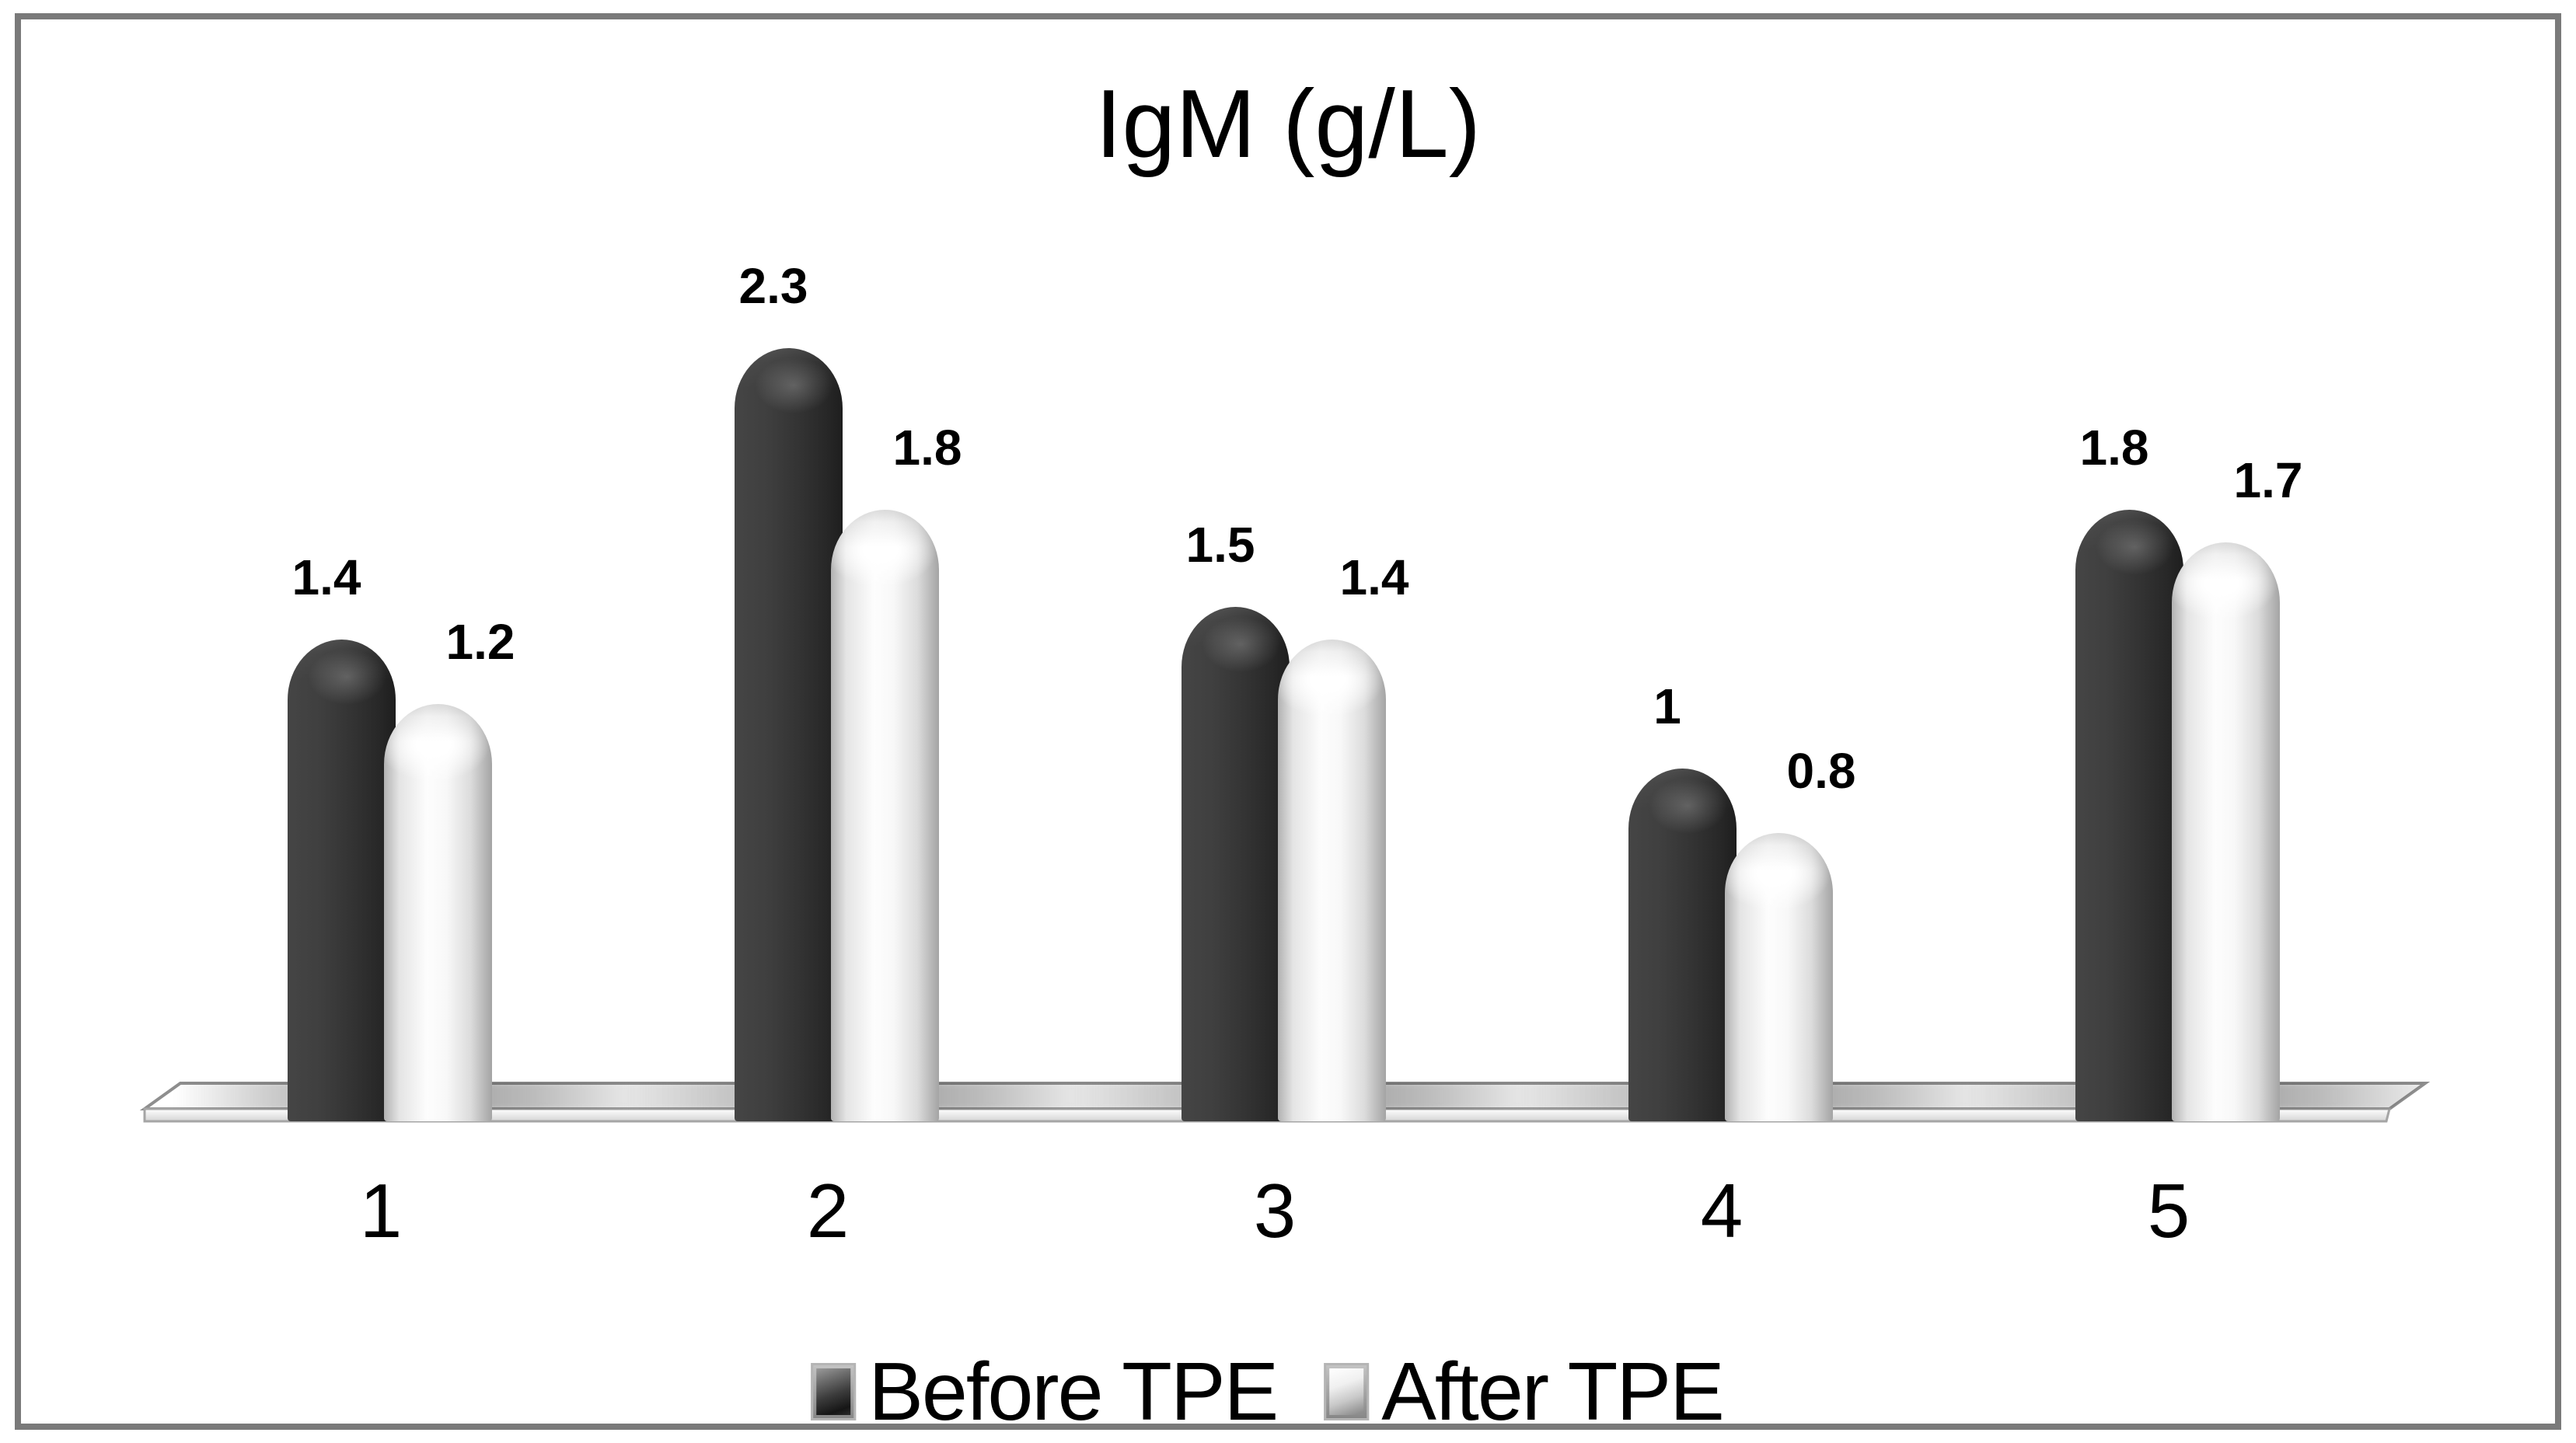 The width and height of the screenshot is (2576, 1443). What do you see at coordinates (381, 1210) in the screenshot?
I see `category-label: 1` at bounding box center [381, 1210].